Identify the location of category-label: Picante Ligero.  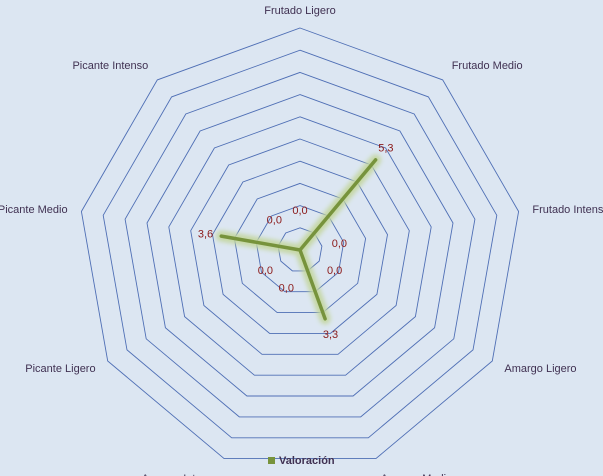
(60, 369).